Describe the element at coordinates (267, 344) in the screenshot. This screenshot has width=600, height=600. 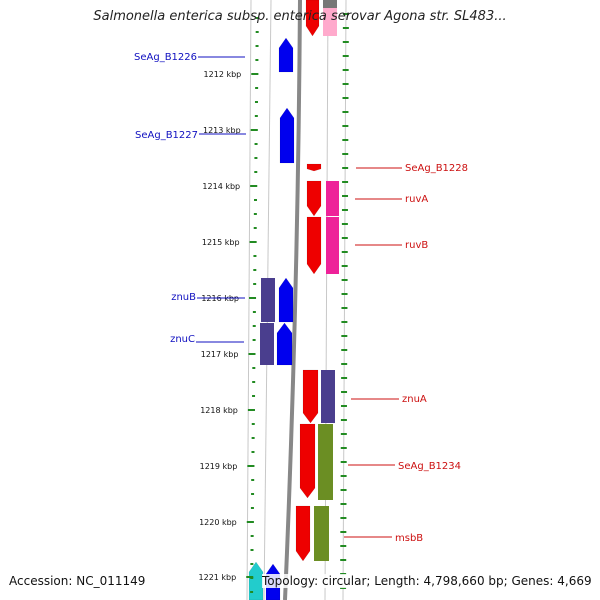
I see `gene-znuc-cog` at that location.